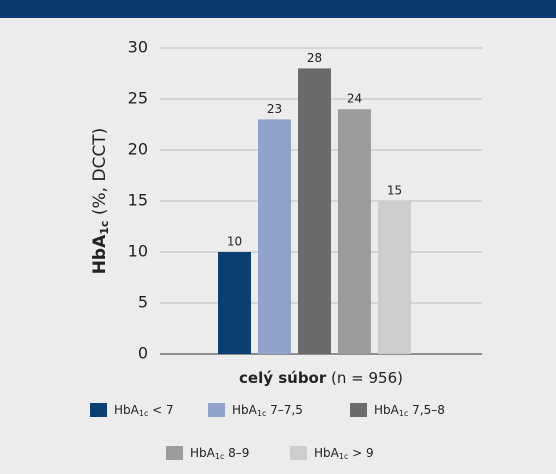 This screenshot has height=474, width=556. What do you see at coordinates (236, 453) in the screenshot?
I see `legend-name: 8–9` at bounding box center [236, 453].